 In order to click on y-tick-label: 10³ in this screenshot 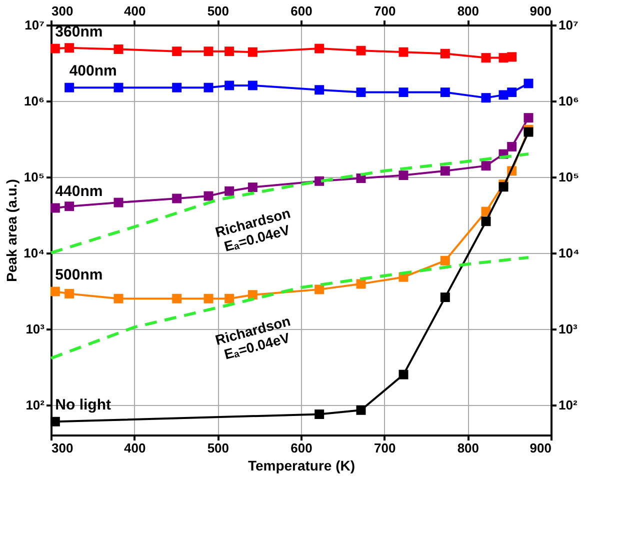, I will do `click(36, 328)`.